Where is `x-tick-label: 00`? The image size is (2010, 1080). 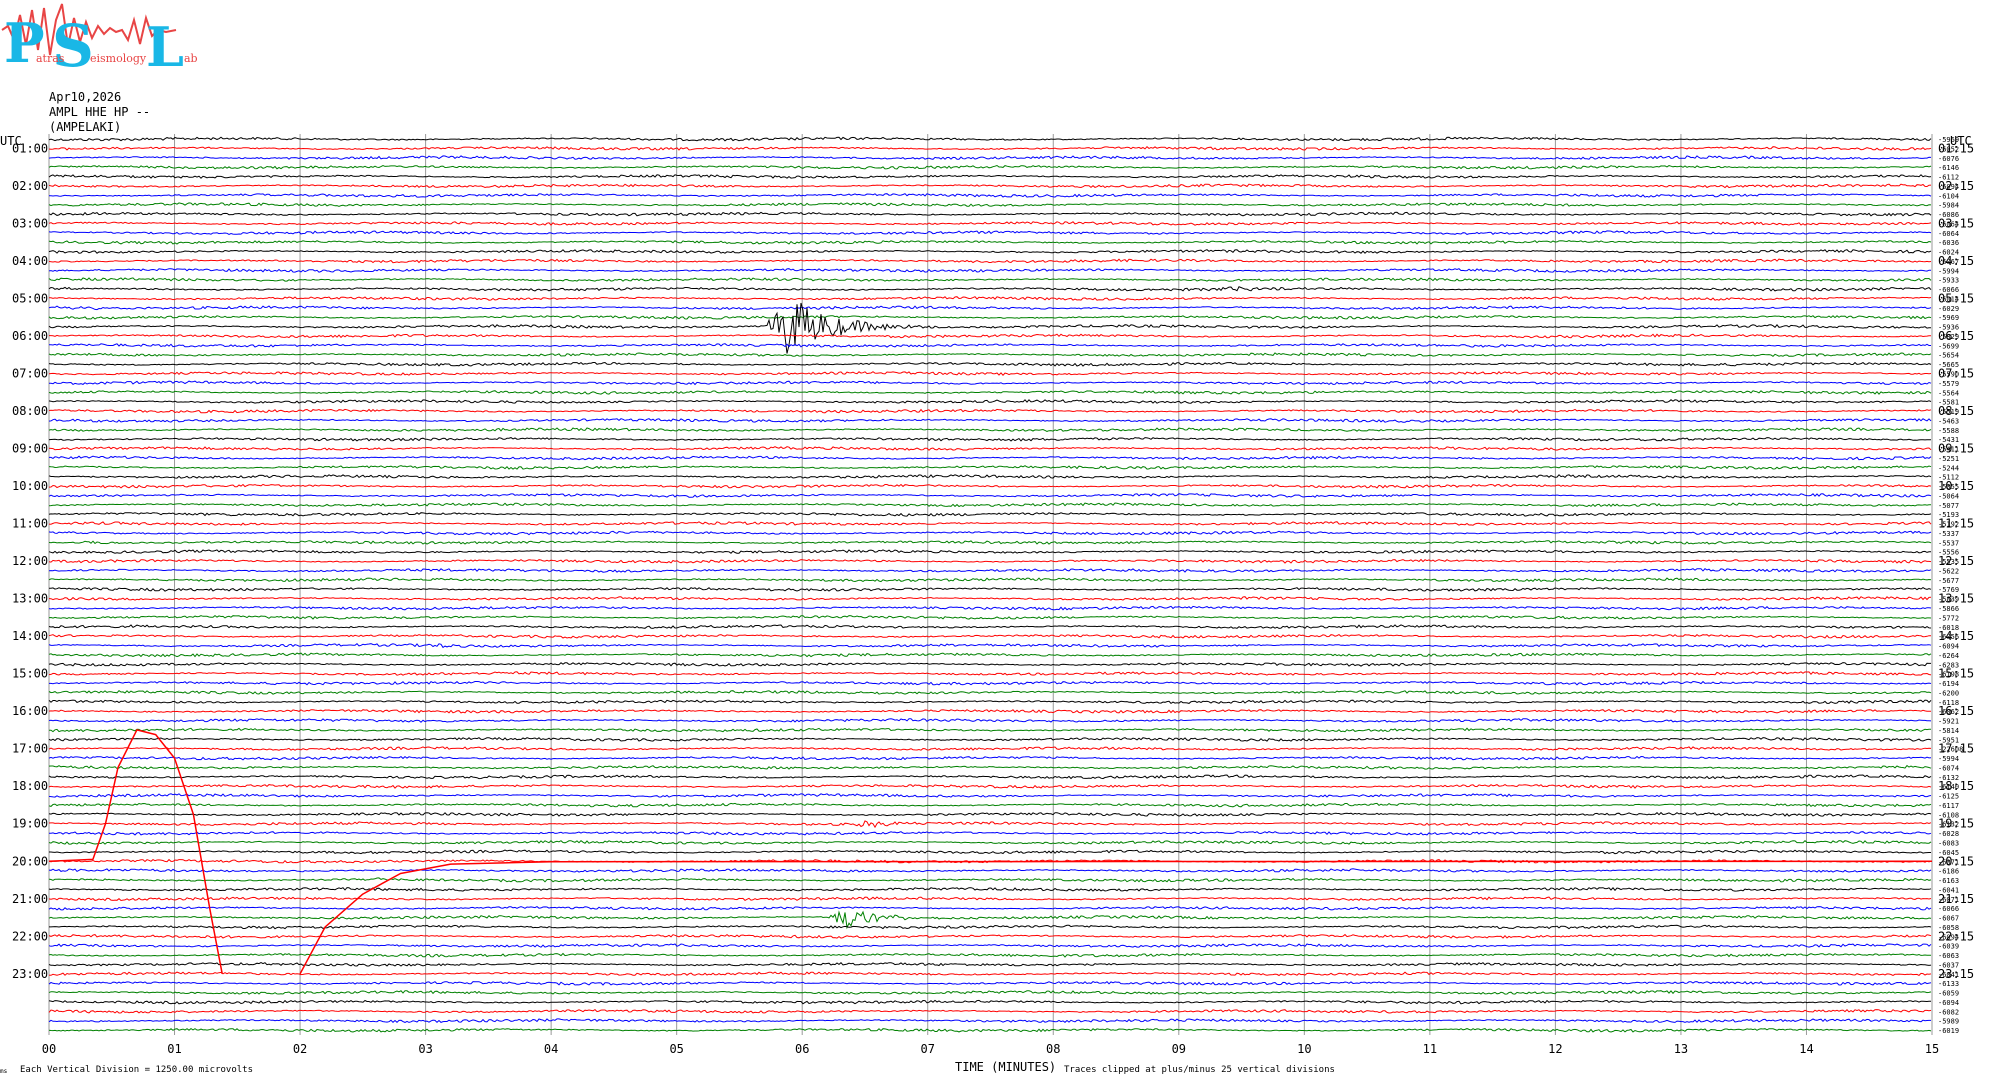
x-tick-label: 00 is located at coordinates (49, 1049).